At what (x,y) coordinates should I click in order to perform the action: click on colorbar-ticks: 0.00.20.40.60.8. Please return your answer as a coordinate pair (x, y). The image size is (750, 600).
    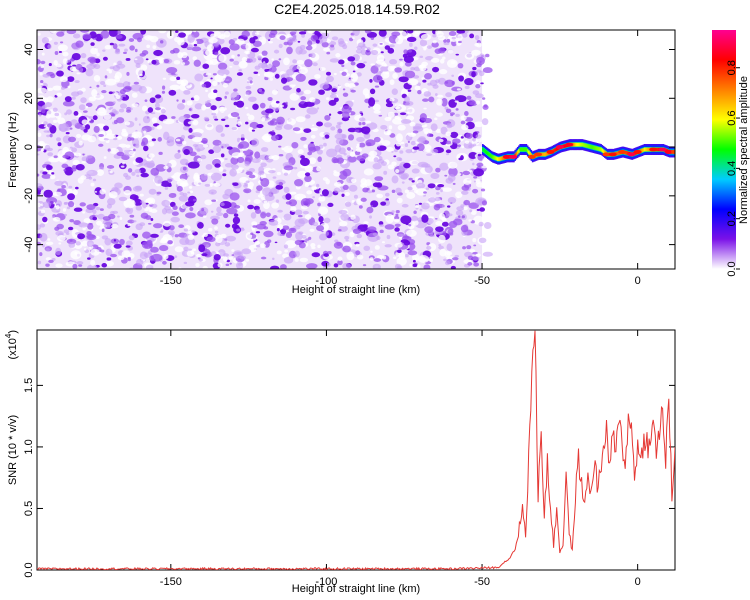
    Looking at the image, I should click on (733, 168).